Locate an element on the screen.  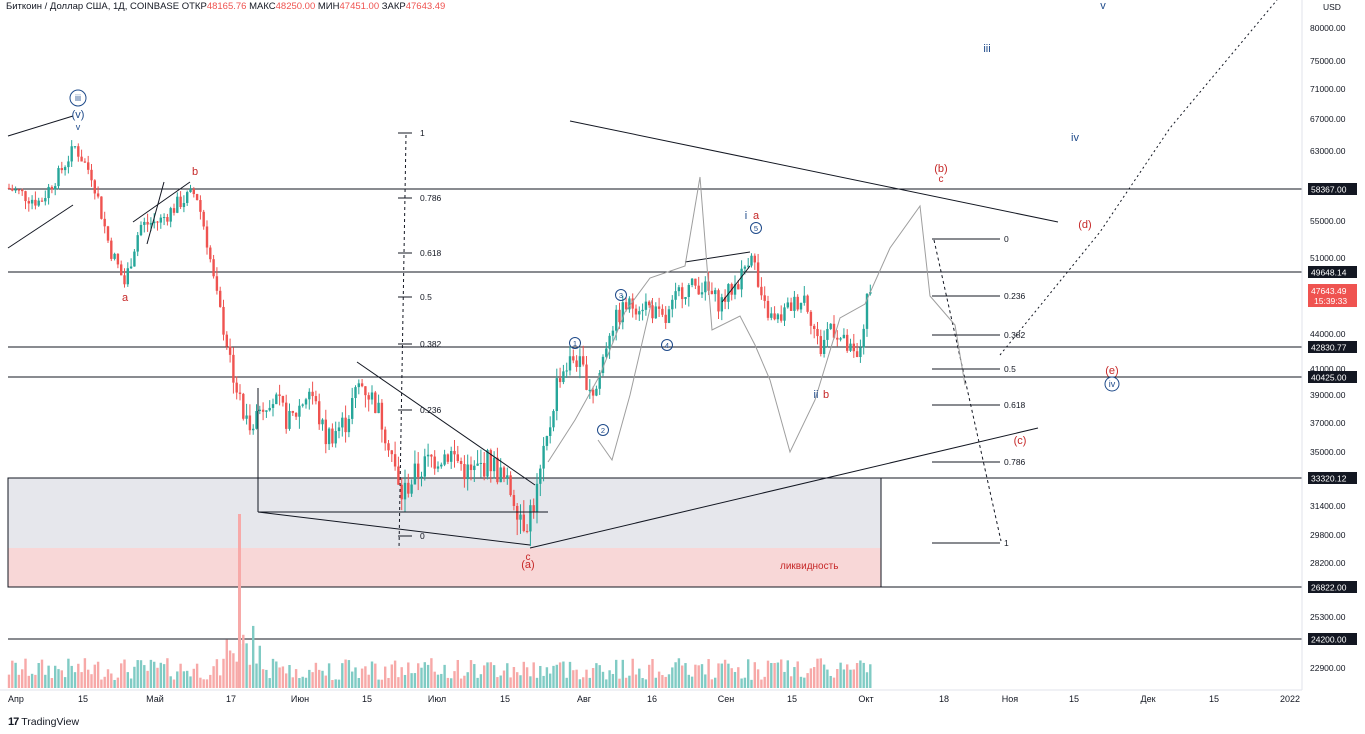
triangle-upper-line is located at coordinates (446, 423).